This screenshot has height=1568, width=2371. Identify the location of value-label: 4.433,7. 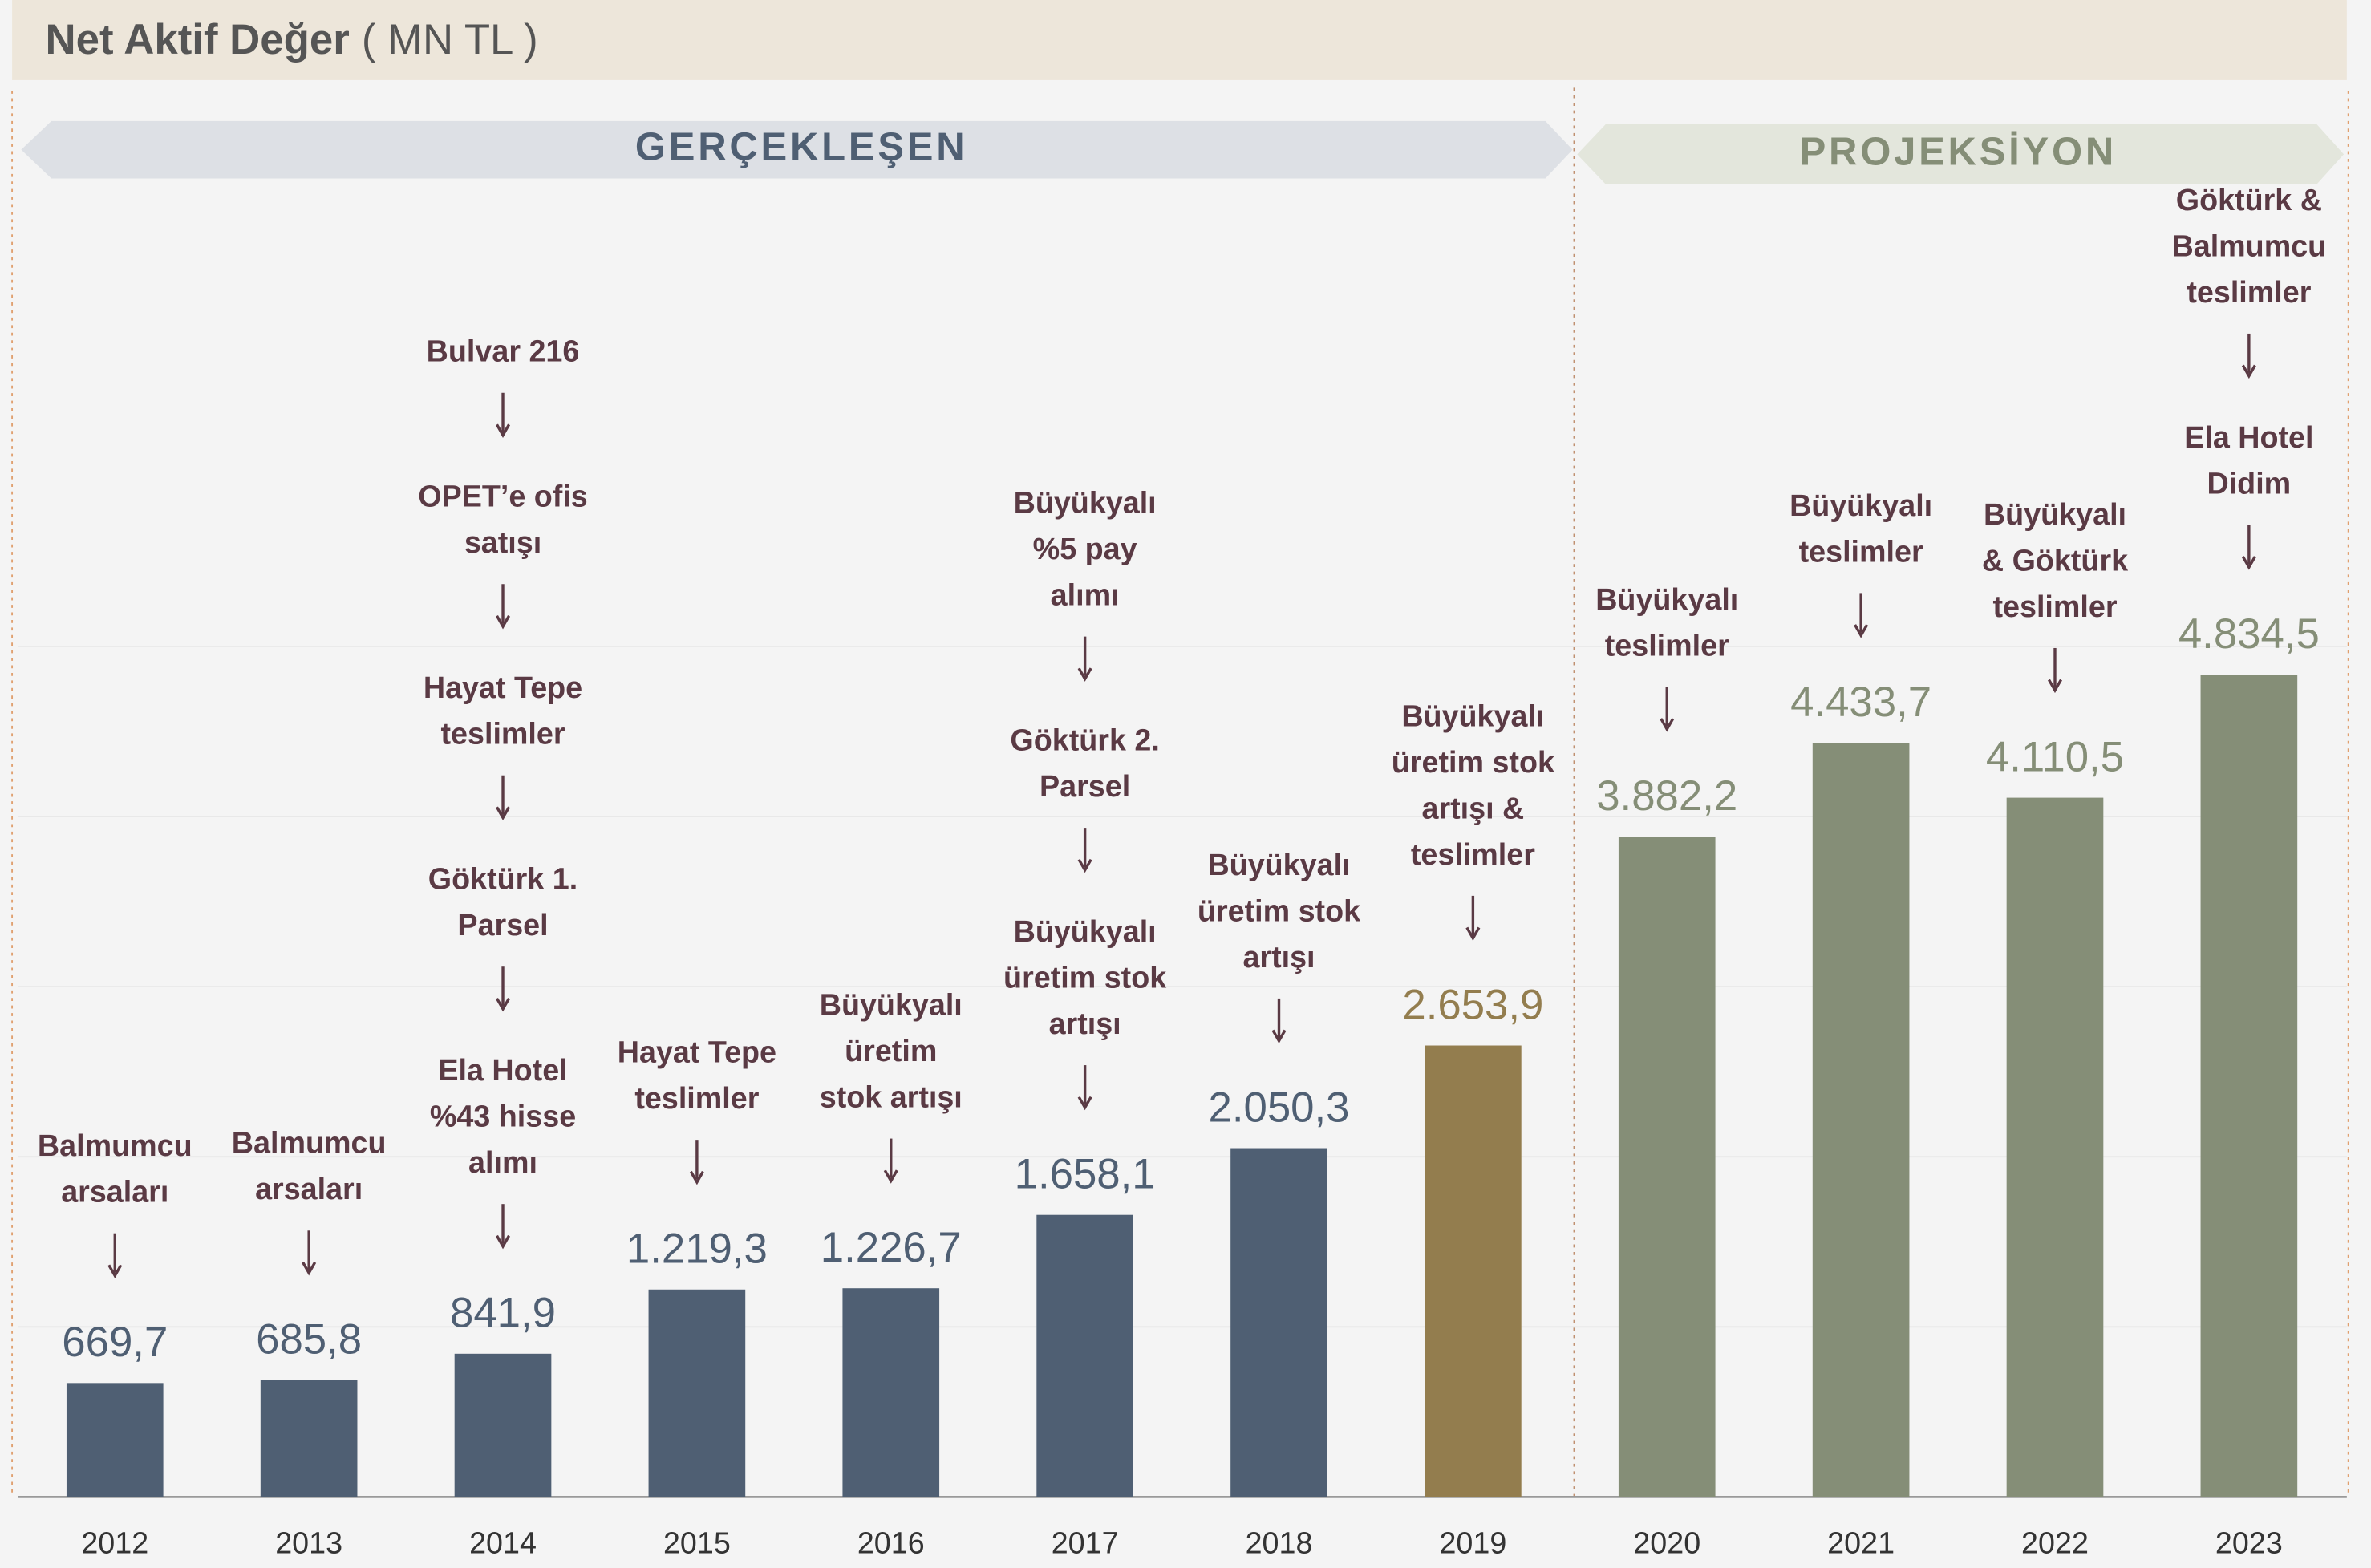
(1860, 702).